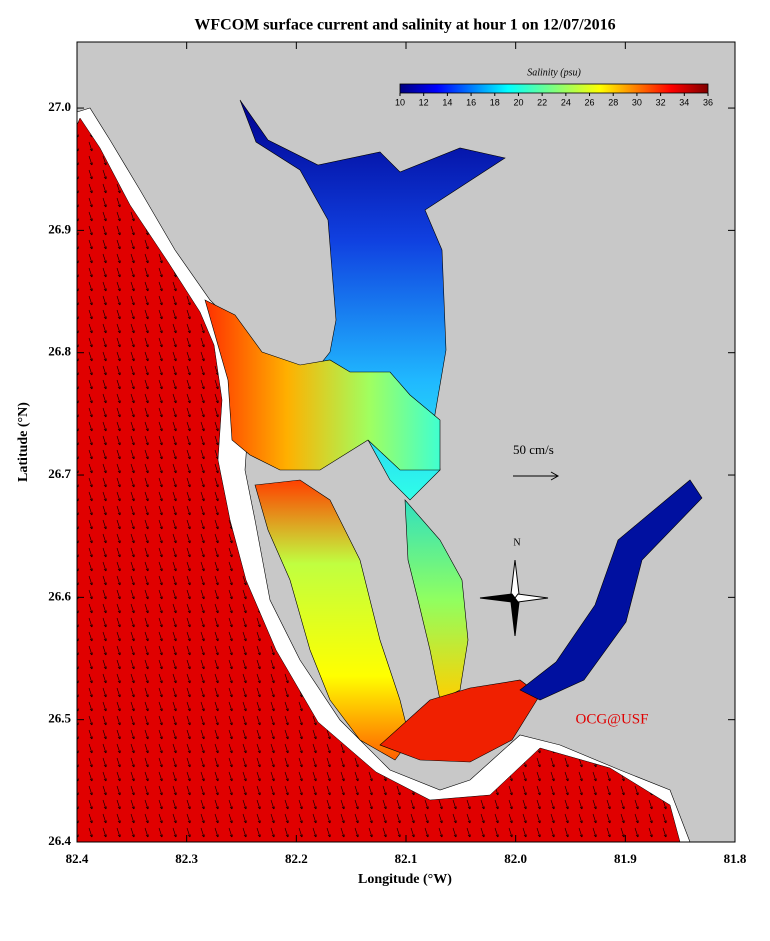  Describe the element at coordinates (406, 858) in the screenshot. I see `x-tick-label: 82.1` at that location.